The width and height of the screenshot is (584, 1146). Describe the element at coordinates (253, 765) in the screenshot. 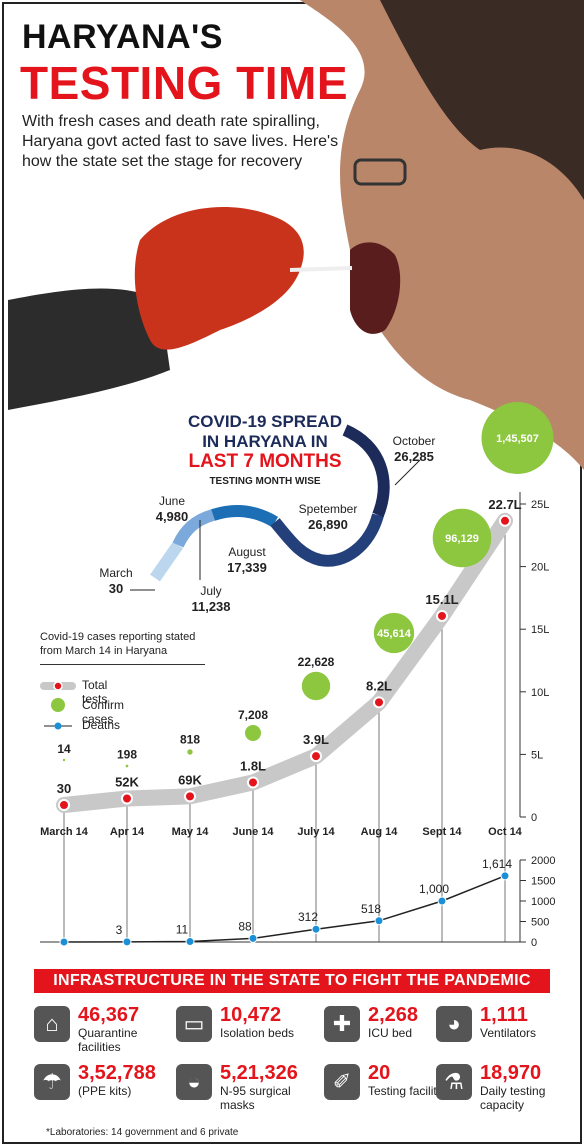

I see `tests-label: 1.8L` at that location.